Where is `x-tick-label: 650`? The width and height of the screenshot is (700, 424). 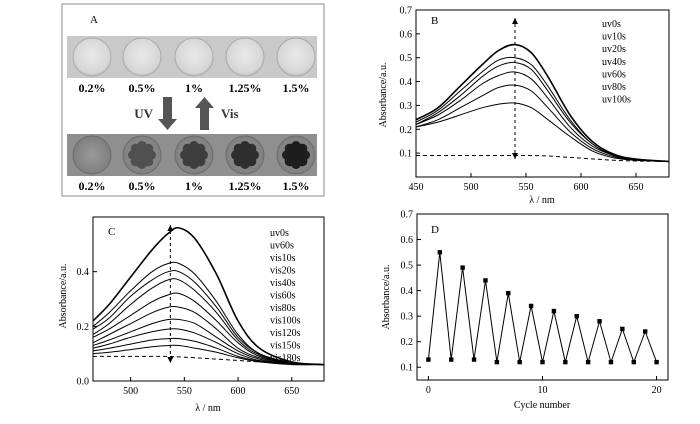 x-tick-label: 650 is located at coordinates (636, 187).